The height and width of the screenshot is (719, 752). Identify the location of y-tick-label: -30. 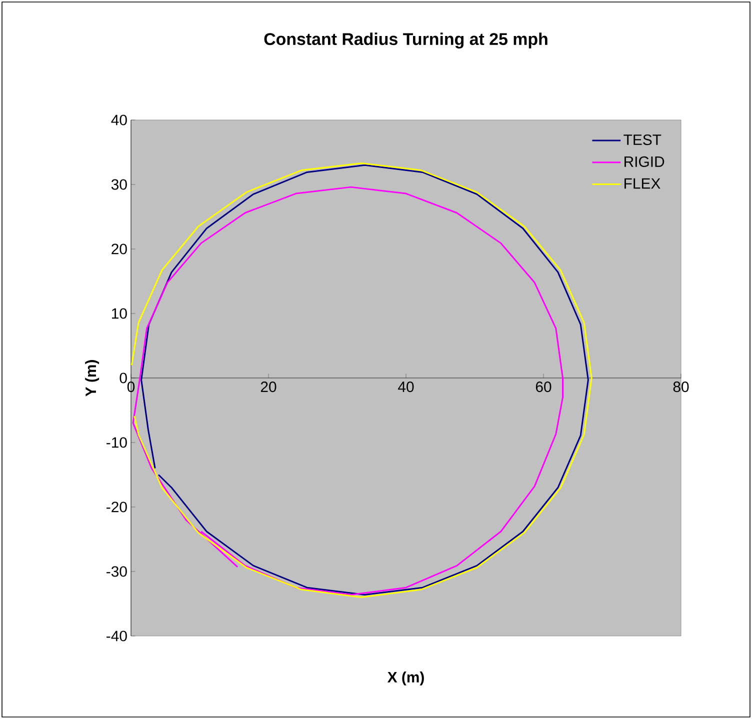
(116, 571).